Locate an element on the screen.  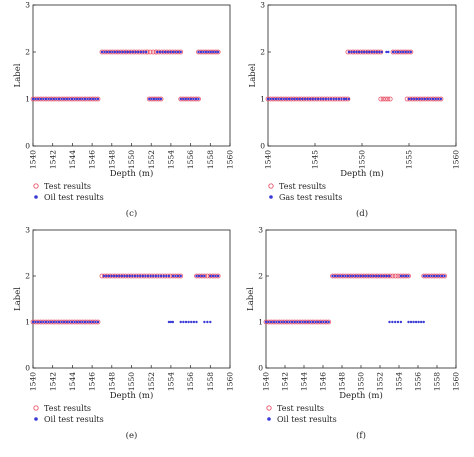
x-tick-label: 1542 is located at coordinates (52, 159).